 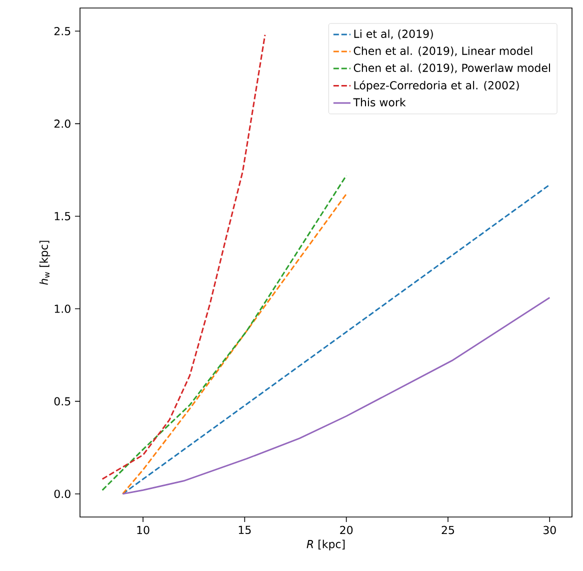 What do you see at coordinates (436, 86) in the screenshot?
I see `legend-label: López-Corredoria et al. (2002)` at bounding box center [436, 86].